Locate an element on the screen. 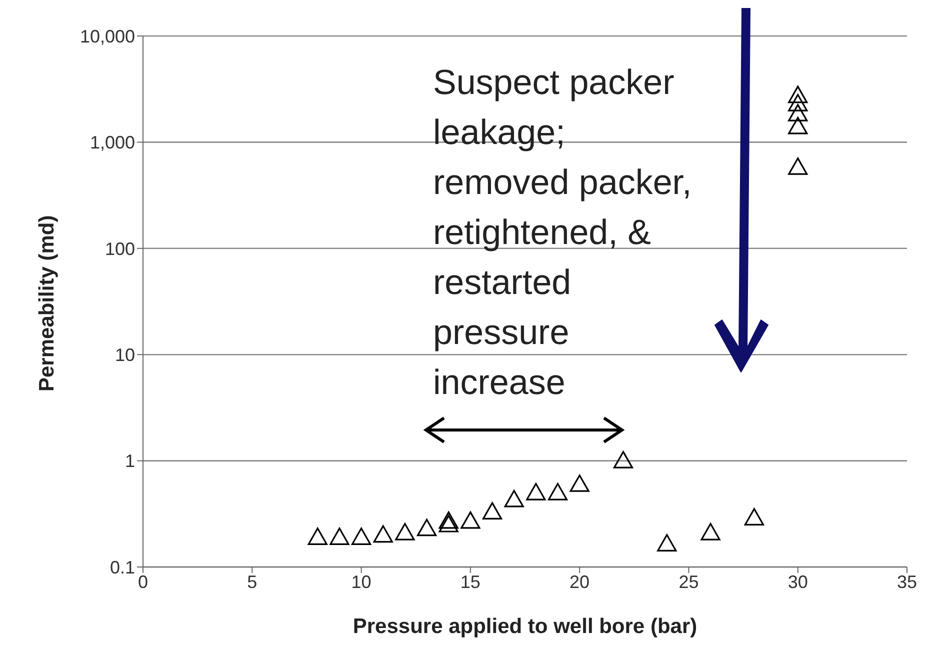  y-tick-label: 100 is located at coordinates (119, 248).